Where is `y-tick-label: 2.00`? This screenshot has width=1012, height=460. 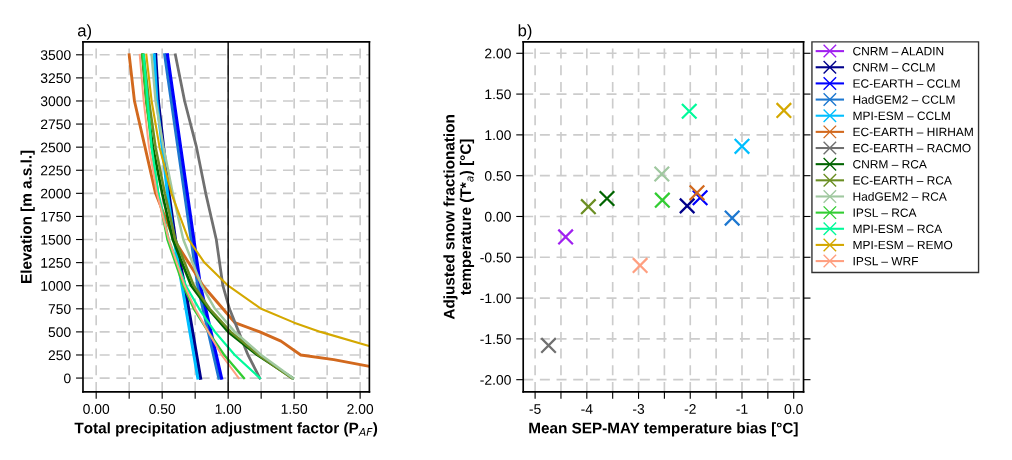
y-tick-label: 2.00 is located at coordinates (498, 53).